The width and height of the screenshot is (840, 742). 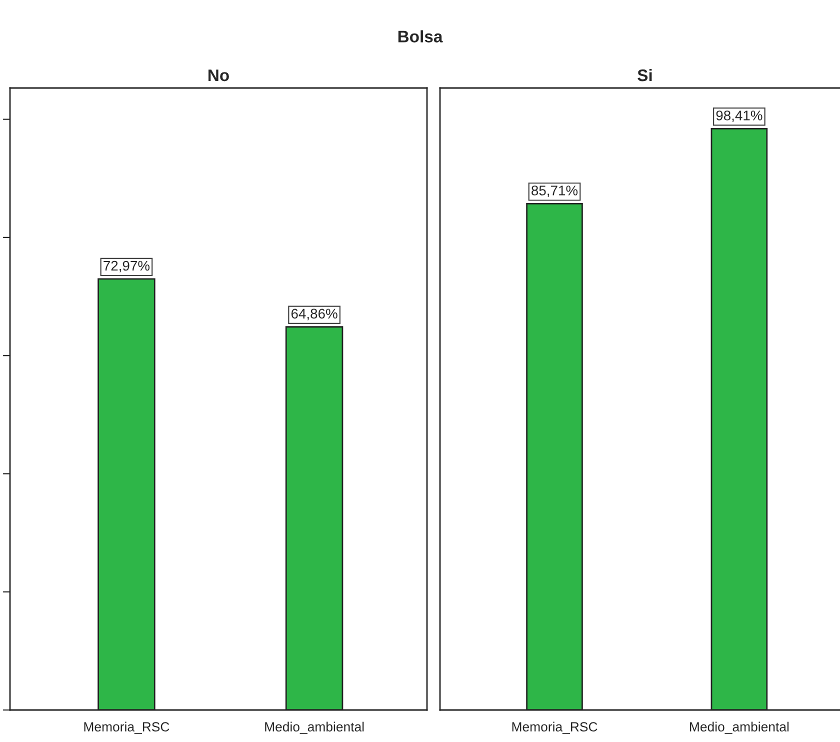 What do you see at coordinates (314, 314) in the screenshot?
I see `data-label: 64,86%` at bounding box center [314, 314].